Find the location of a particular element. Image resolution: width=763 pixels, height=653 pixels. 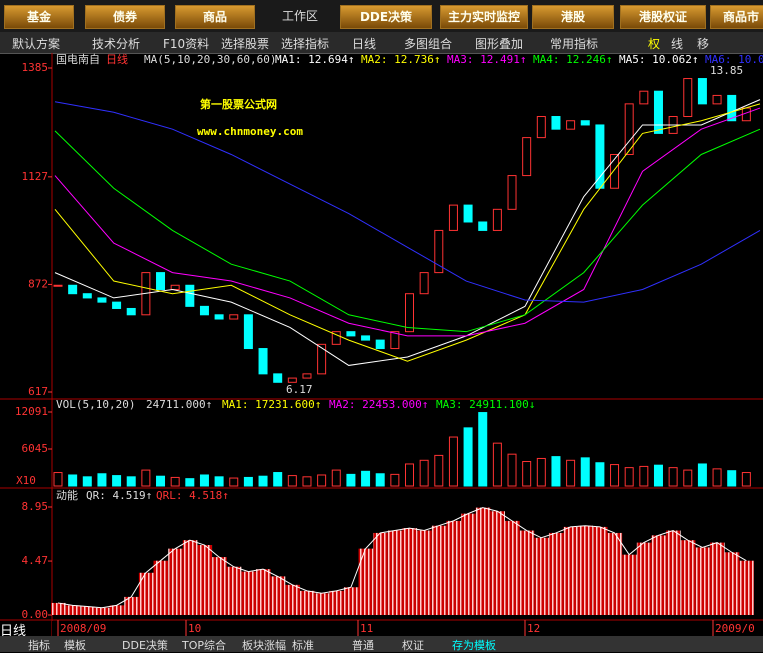

bottom-tab: TOP综合 is located at coordinates (204, 645).